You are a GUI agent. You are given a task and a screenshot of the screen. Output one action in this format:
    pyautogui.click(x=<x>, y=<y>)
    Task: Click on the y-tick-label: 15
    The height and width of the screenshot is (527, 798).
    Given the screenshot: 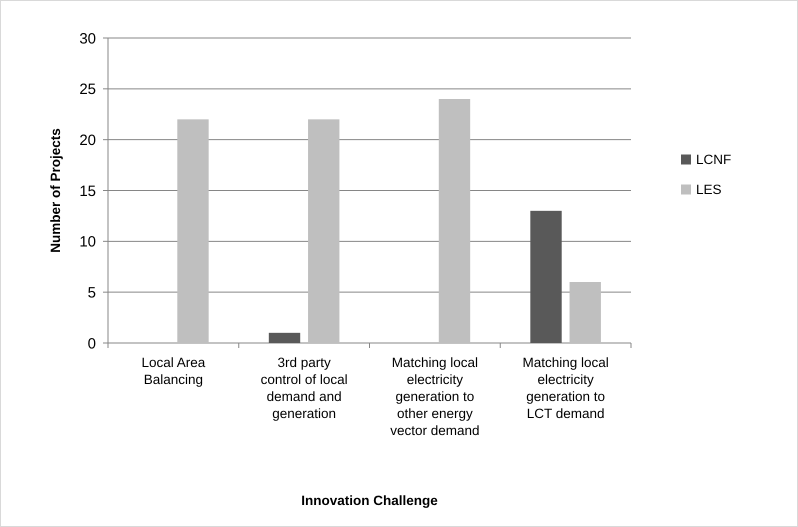 What is the action you would take?
    pyautogui.click(x=87, y=191)
    